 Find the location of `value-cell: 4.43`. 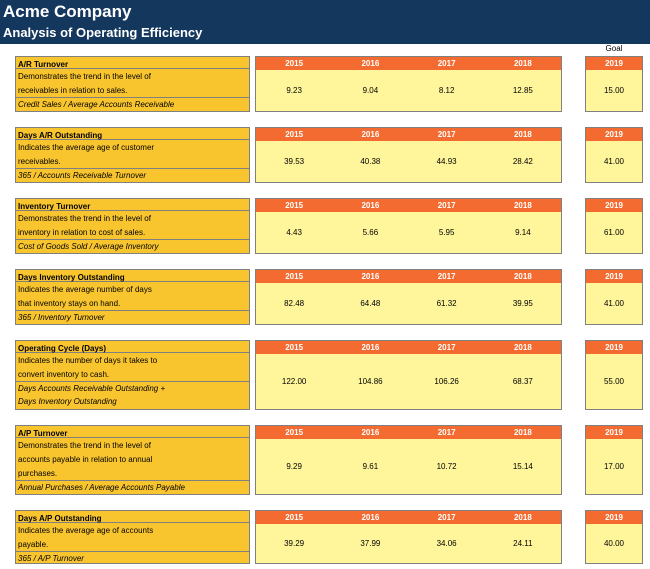

value-cell: 4.43 is located at coordinates (294, 232).